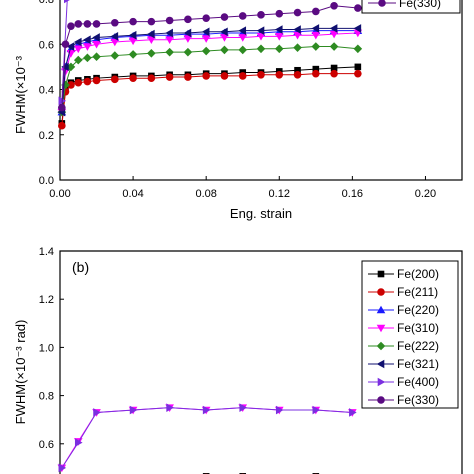  Describe the element at coordinates (46, 91) in the screenshot. I see `y-tick-label: 0.4` at that location.